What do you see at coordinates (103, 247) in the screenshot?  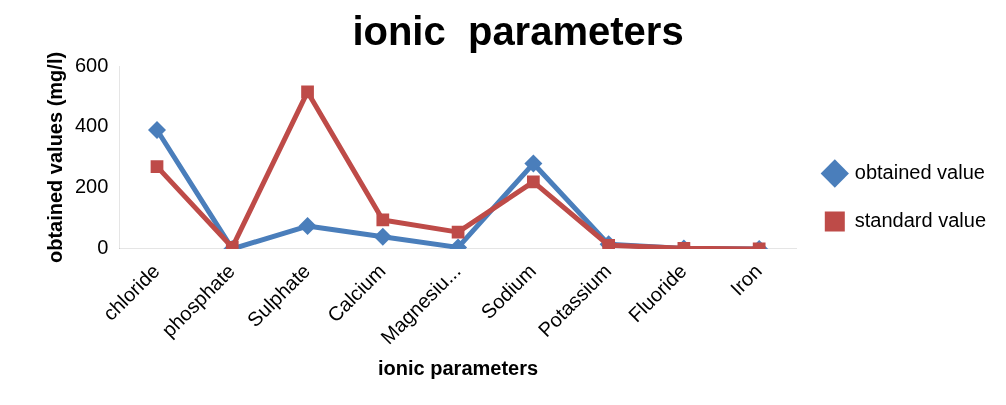 I see `y-tick-label: 0` at bounding box center [103, 247].